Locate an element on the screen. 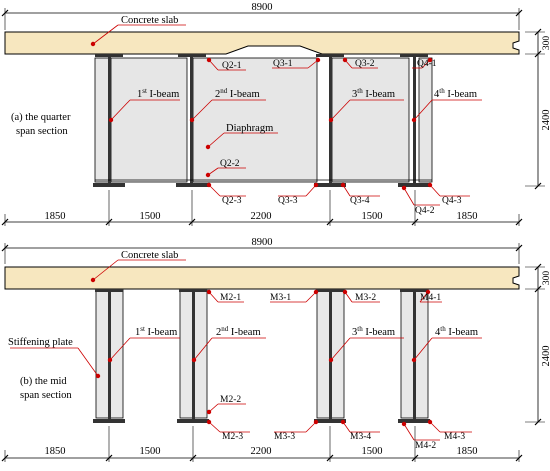 This screenshot has height=471, width=550. gauge-label: M2-1 is located at coordinates (230, 298).